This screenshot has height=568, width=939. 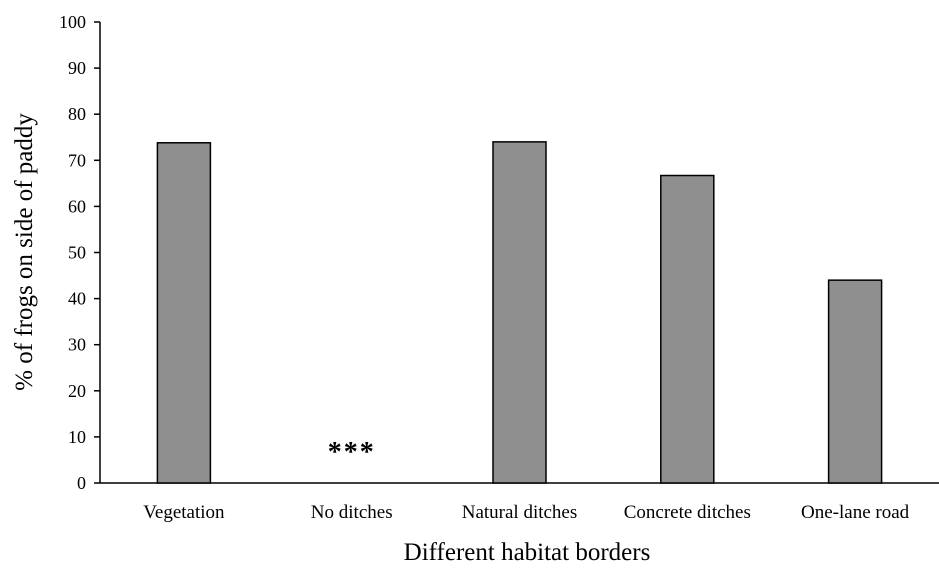 I want to click on y-tick-label: 30, so click(x=77, y=345).